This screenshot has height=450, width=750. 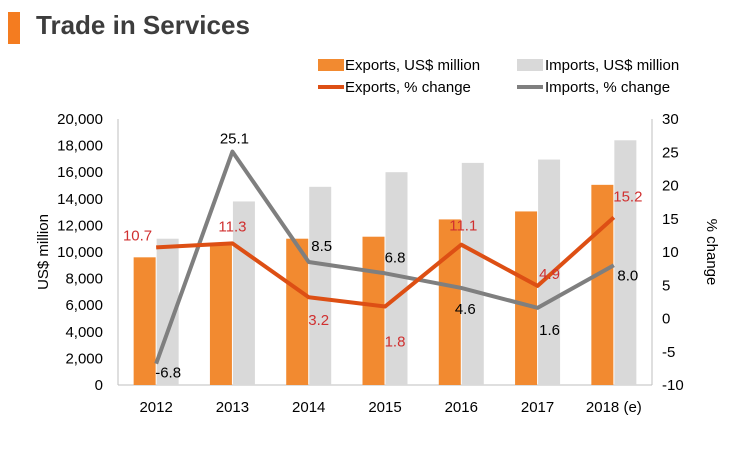 I want to click on y-tick-label: 4,000, so click(x=84, y=332).